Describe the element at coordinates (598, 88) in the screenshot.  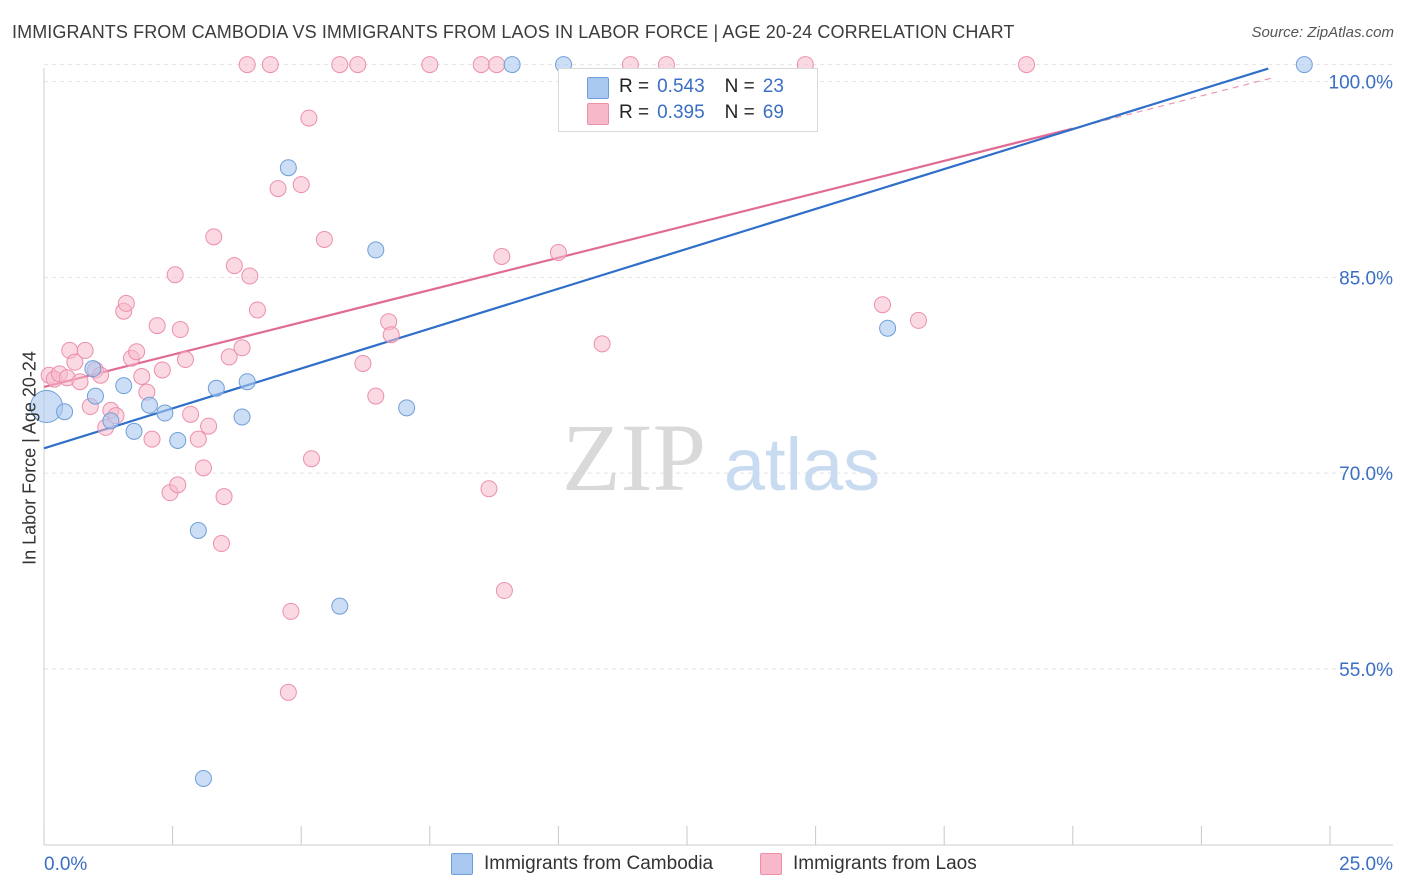
I see `legend-swatch-cambodia` at that location.